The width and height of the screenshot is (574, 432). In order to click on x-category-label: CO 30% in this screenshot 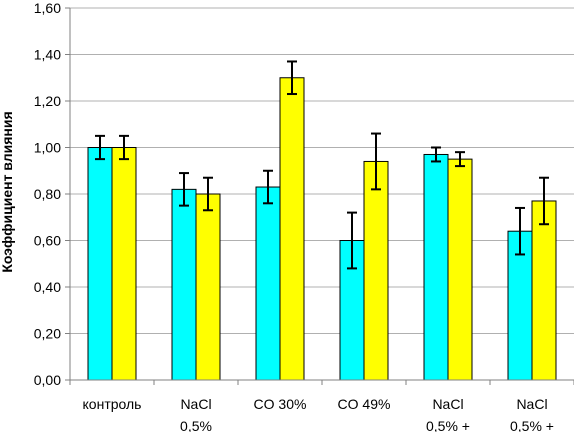, I will do `click(280, 404)`.